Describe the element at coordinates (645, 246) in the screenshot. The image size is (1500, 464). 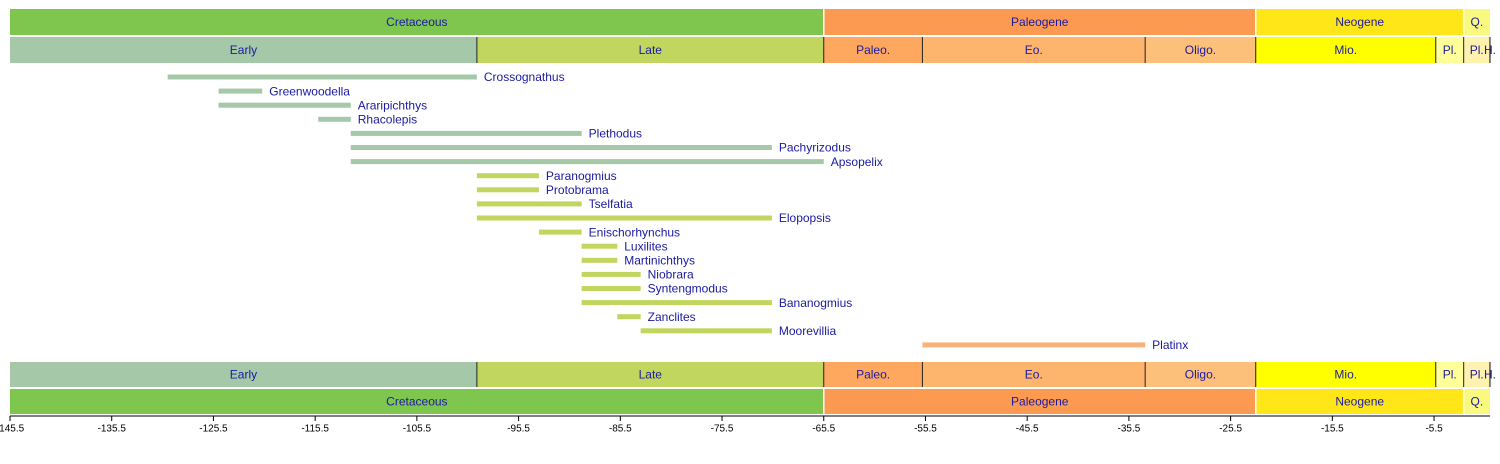
I see `taxon-label: Luxilites` at that location.